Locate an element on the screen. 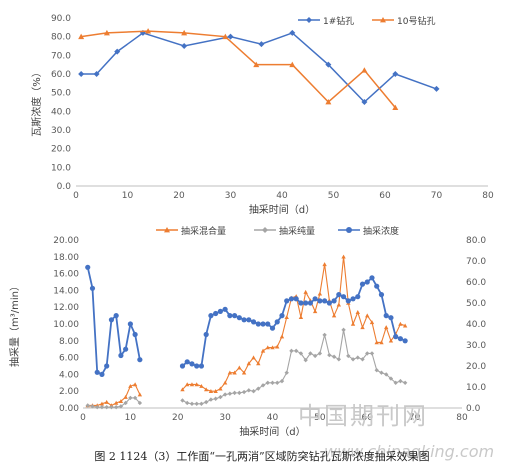 This screenshot has width=524, height=473. x-tick-label: 50 is located at coordinates (320, 418).